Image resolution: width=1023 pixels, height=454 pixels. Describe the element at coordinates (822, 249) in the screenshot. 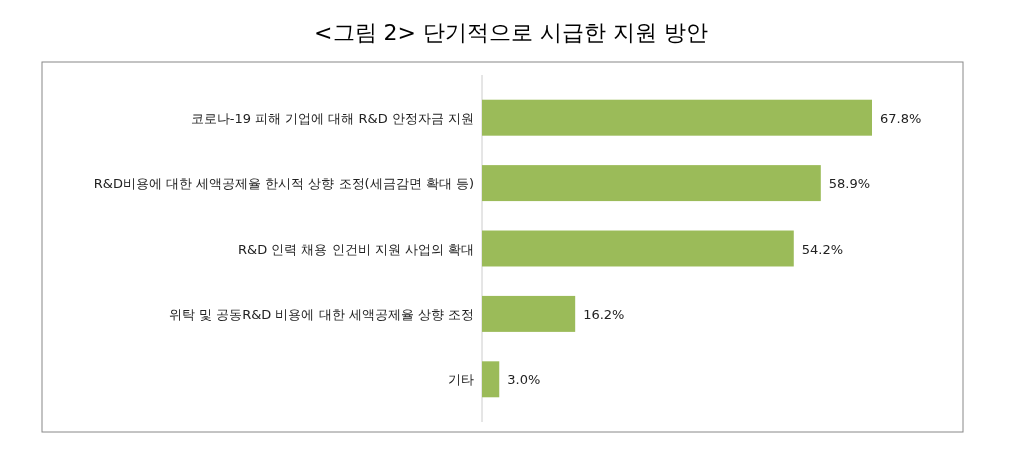

I see `data-label: 54.2%` at that location.